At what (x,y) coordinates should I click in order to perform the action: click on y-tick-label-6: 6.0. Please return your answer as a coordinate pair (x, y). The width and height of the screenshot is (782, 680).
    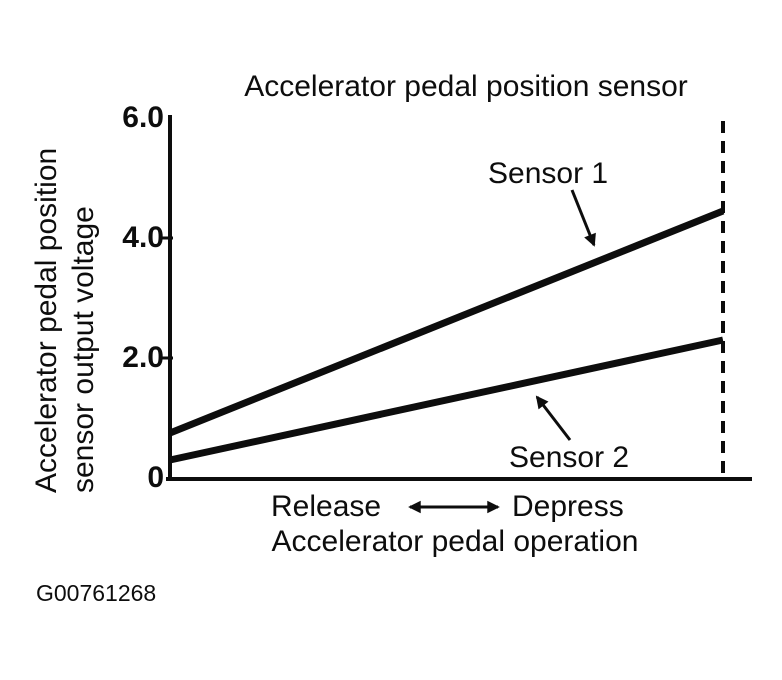
    Looking at the image, I should click on (143, 117).